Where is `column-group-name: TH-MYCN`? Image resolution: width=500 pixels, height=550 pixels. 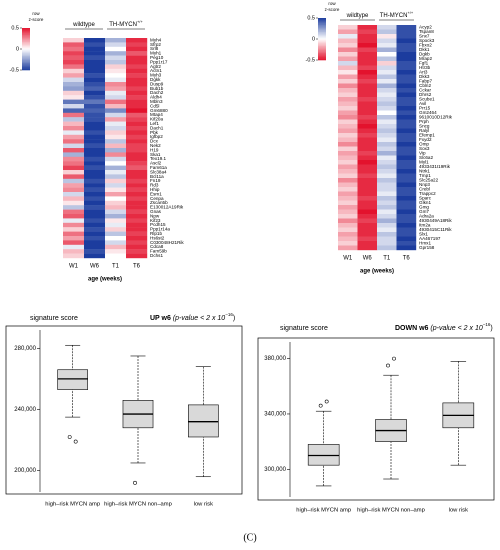
column-group-name: TH-MYCN is located at coordinates (123, 25).